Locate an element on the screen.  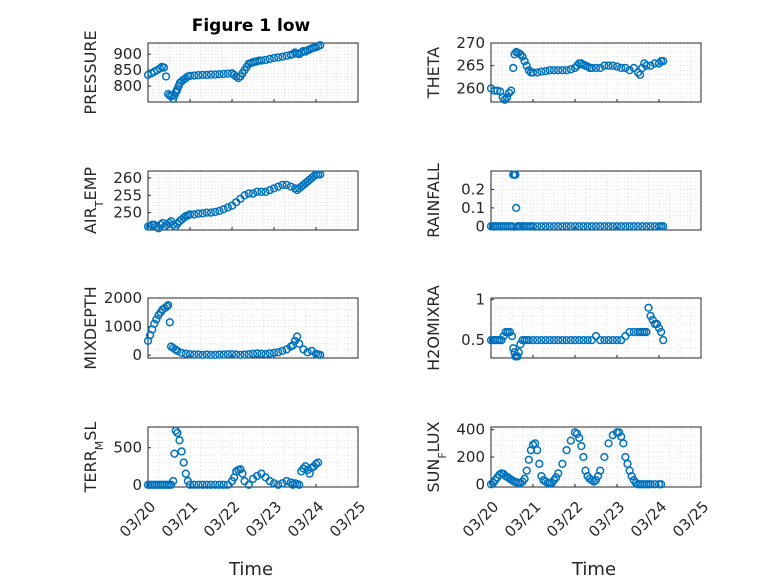
y-tick-label: 0.5 is located at coordinates (473, 340).